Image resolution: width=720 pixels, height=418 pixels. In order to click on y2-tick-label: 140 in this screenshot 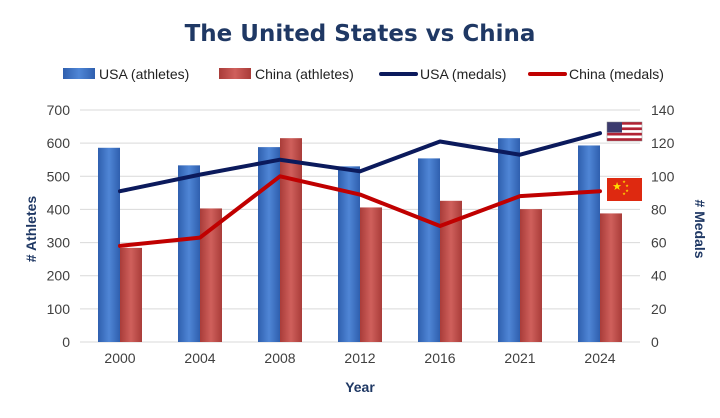, I will do `click(663, 110)`.